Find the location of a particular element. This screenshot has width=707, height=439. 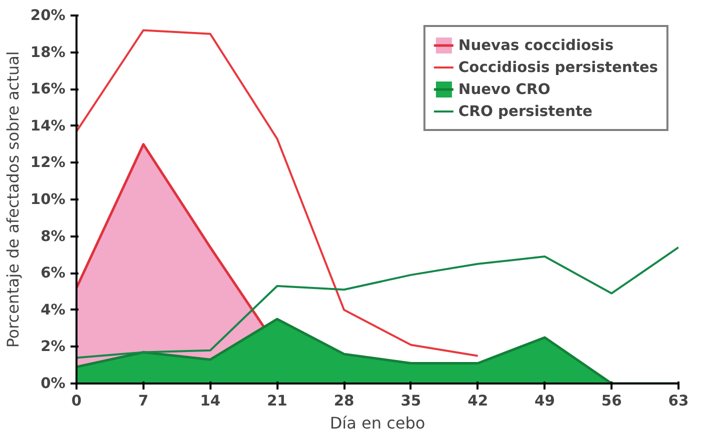

legend-label: Nuevo CRO is located at coordinates (504, 89).